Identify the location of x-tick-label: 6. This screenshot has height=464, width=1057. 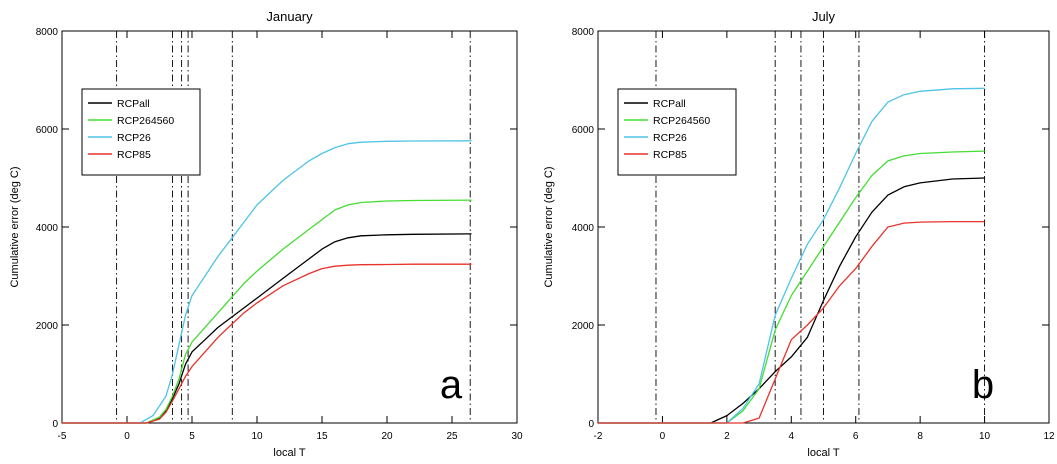
(856, 436).